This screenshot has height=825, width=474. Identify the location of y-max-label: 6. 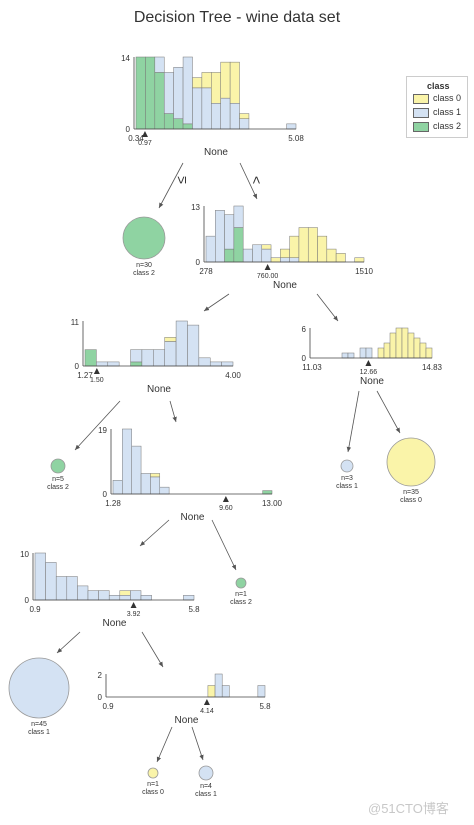
(304, 329).